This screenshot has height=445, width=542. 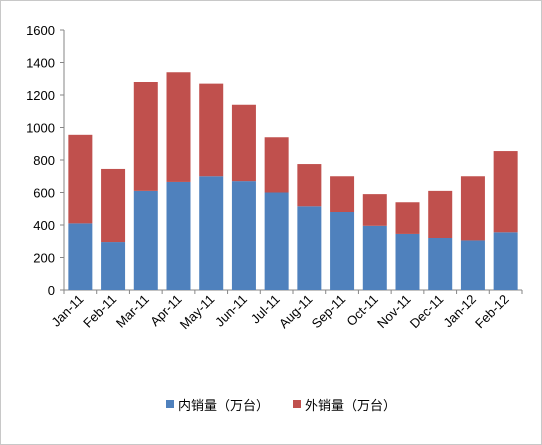 I want to click on y-tick-label: 1200, so click(x=40, y=95).